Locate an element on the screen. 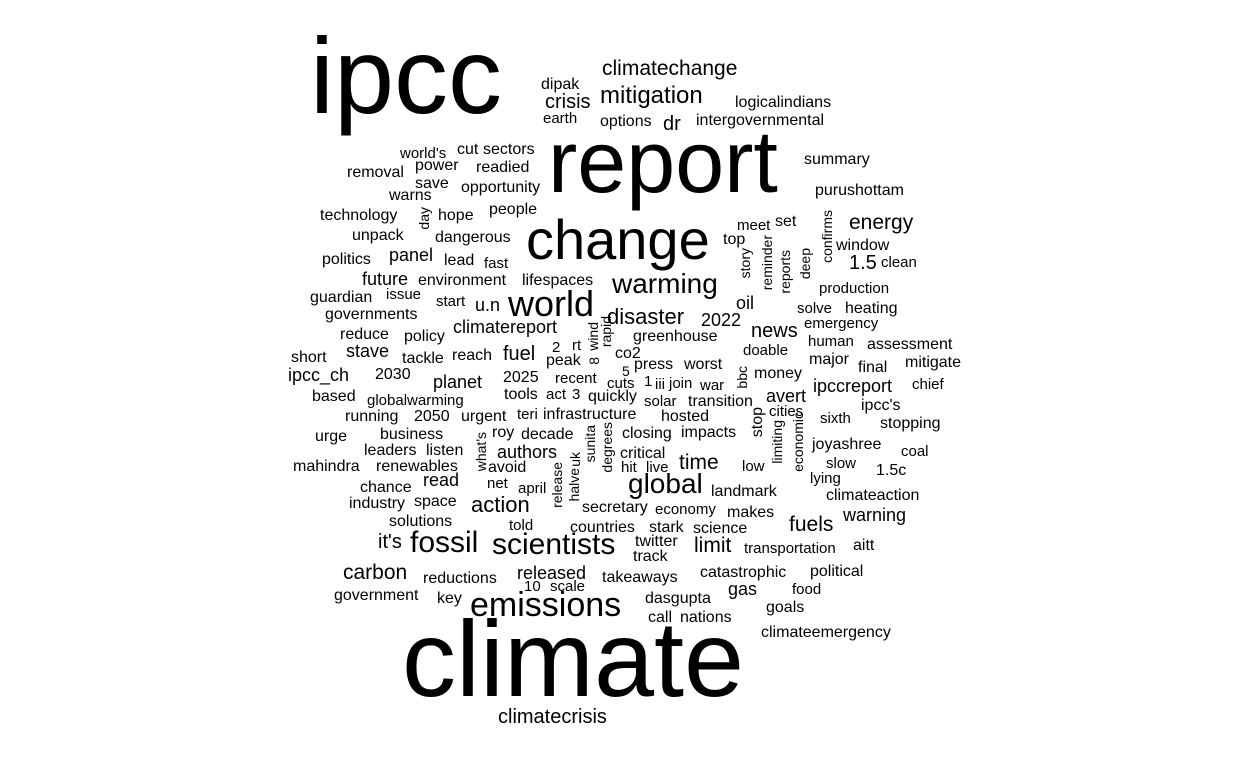 The width and height of the screenshot is (1248, 768). cloud-word: news is located at coordinates (774, 331).